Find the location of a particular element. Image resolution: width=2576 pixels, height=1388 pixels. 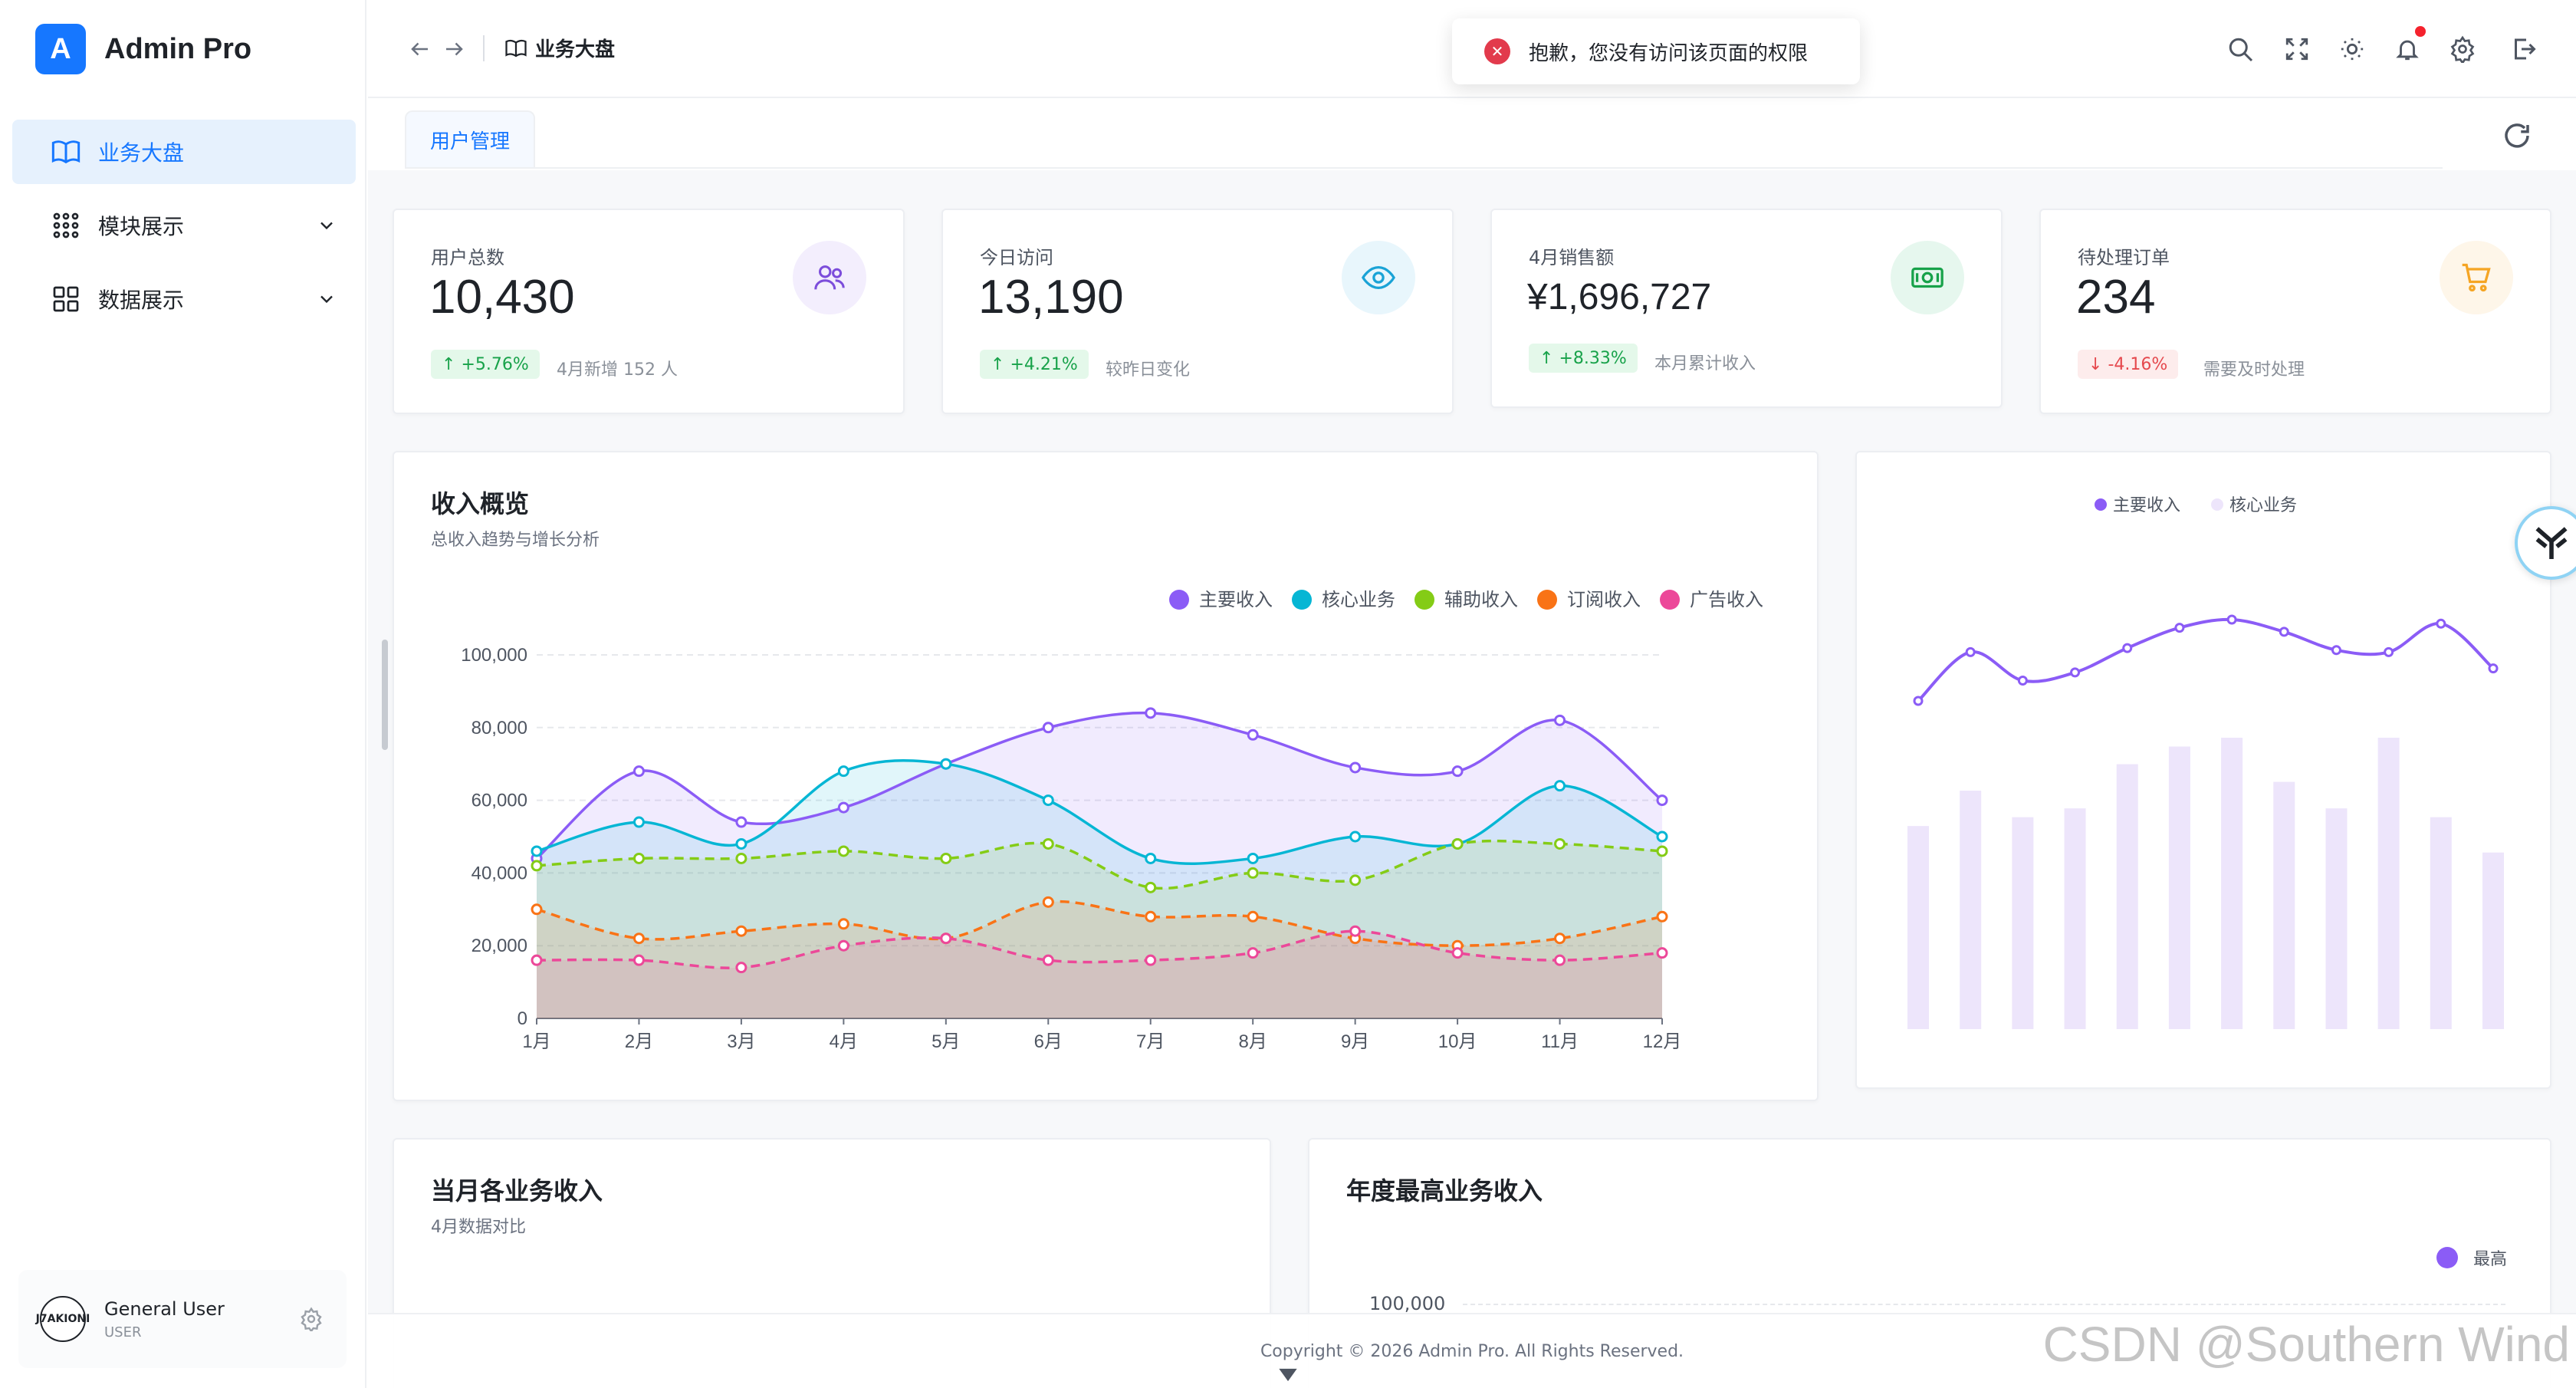

user-role: USER is located at coordinates (123, 1332).